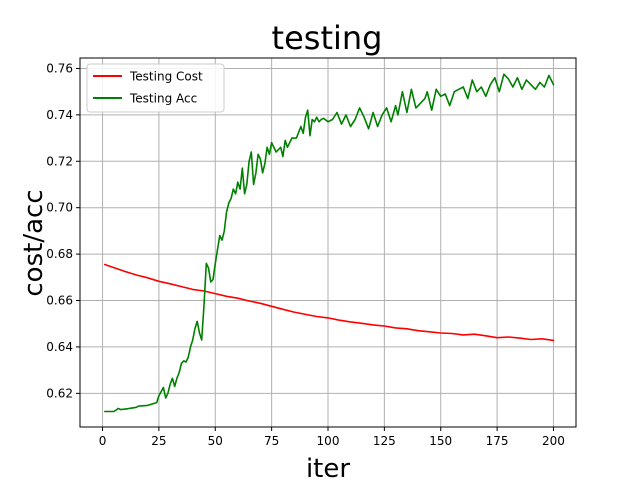  I want to click on x-tick-label: 175, so click(497, 441).